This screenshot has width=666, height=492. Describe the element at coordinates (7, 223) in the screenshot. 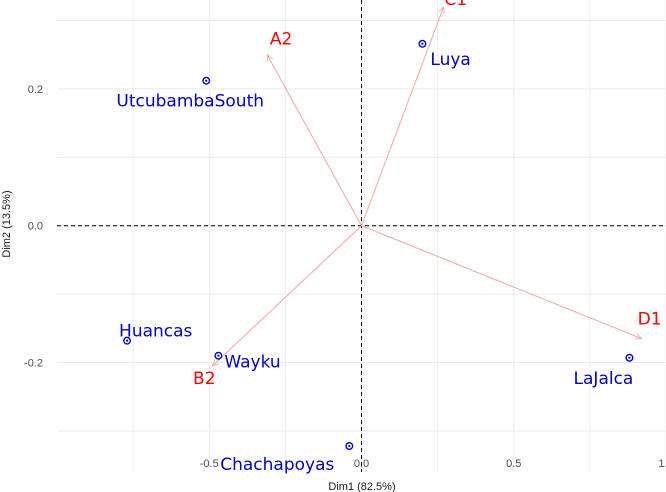

I see `y-axis-title: Dim2 (13.5%)` at that location.